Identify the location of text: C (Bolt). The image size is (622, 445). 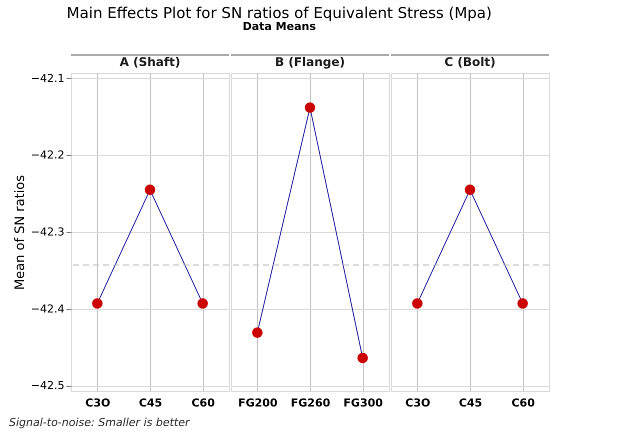
(470, 62).